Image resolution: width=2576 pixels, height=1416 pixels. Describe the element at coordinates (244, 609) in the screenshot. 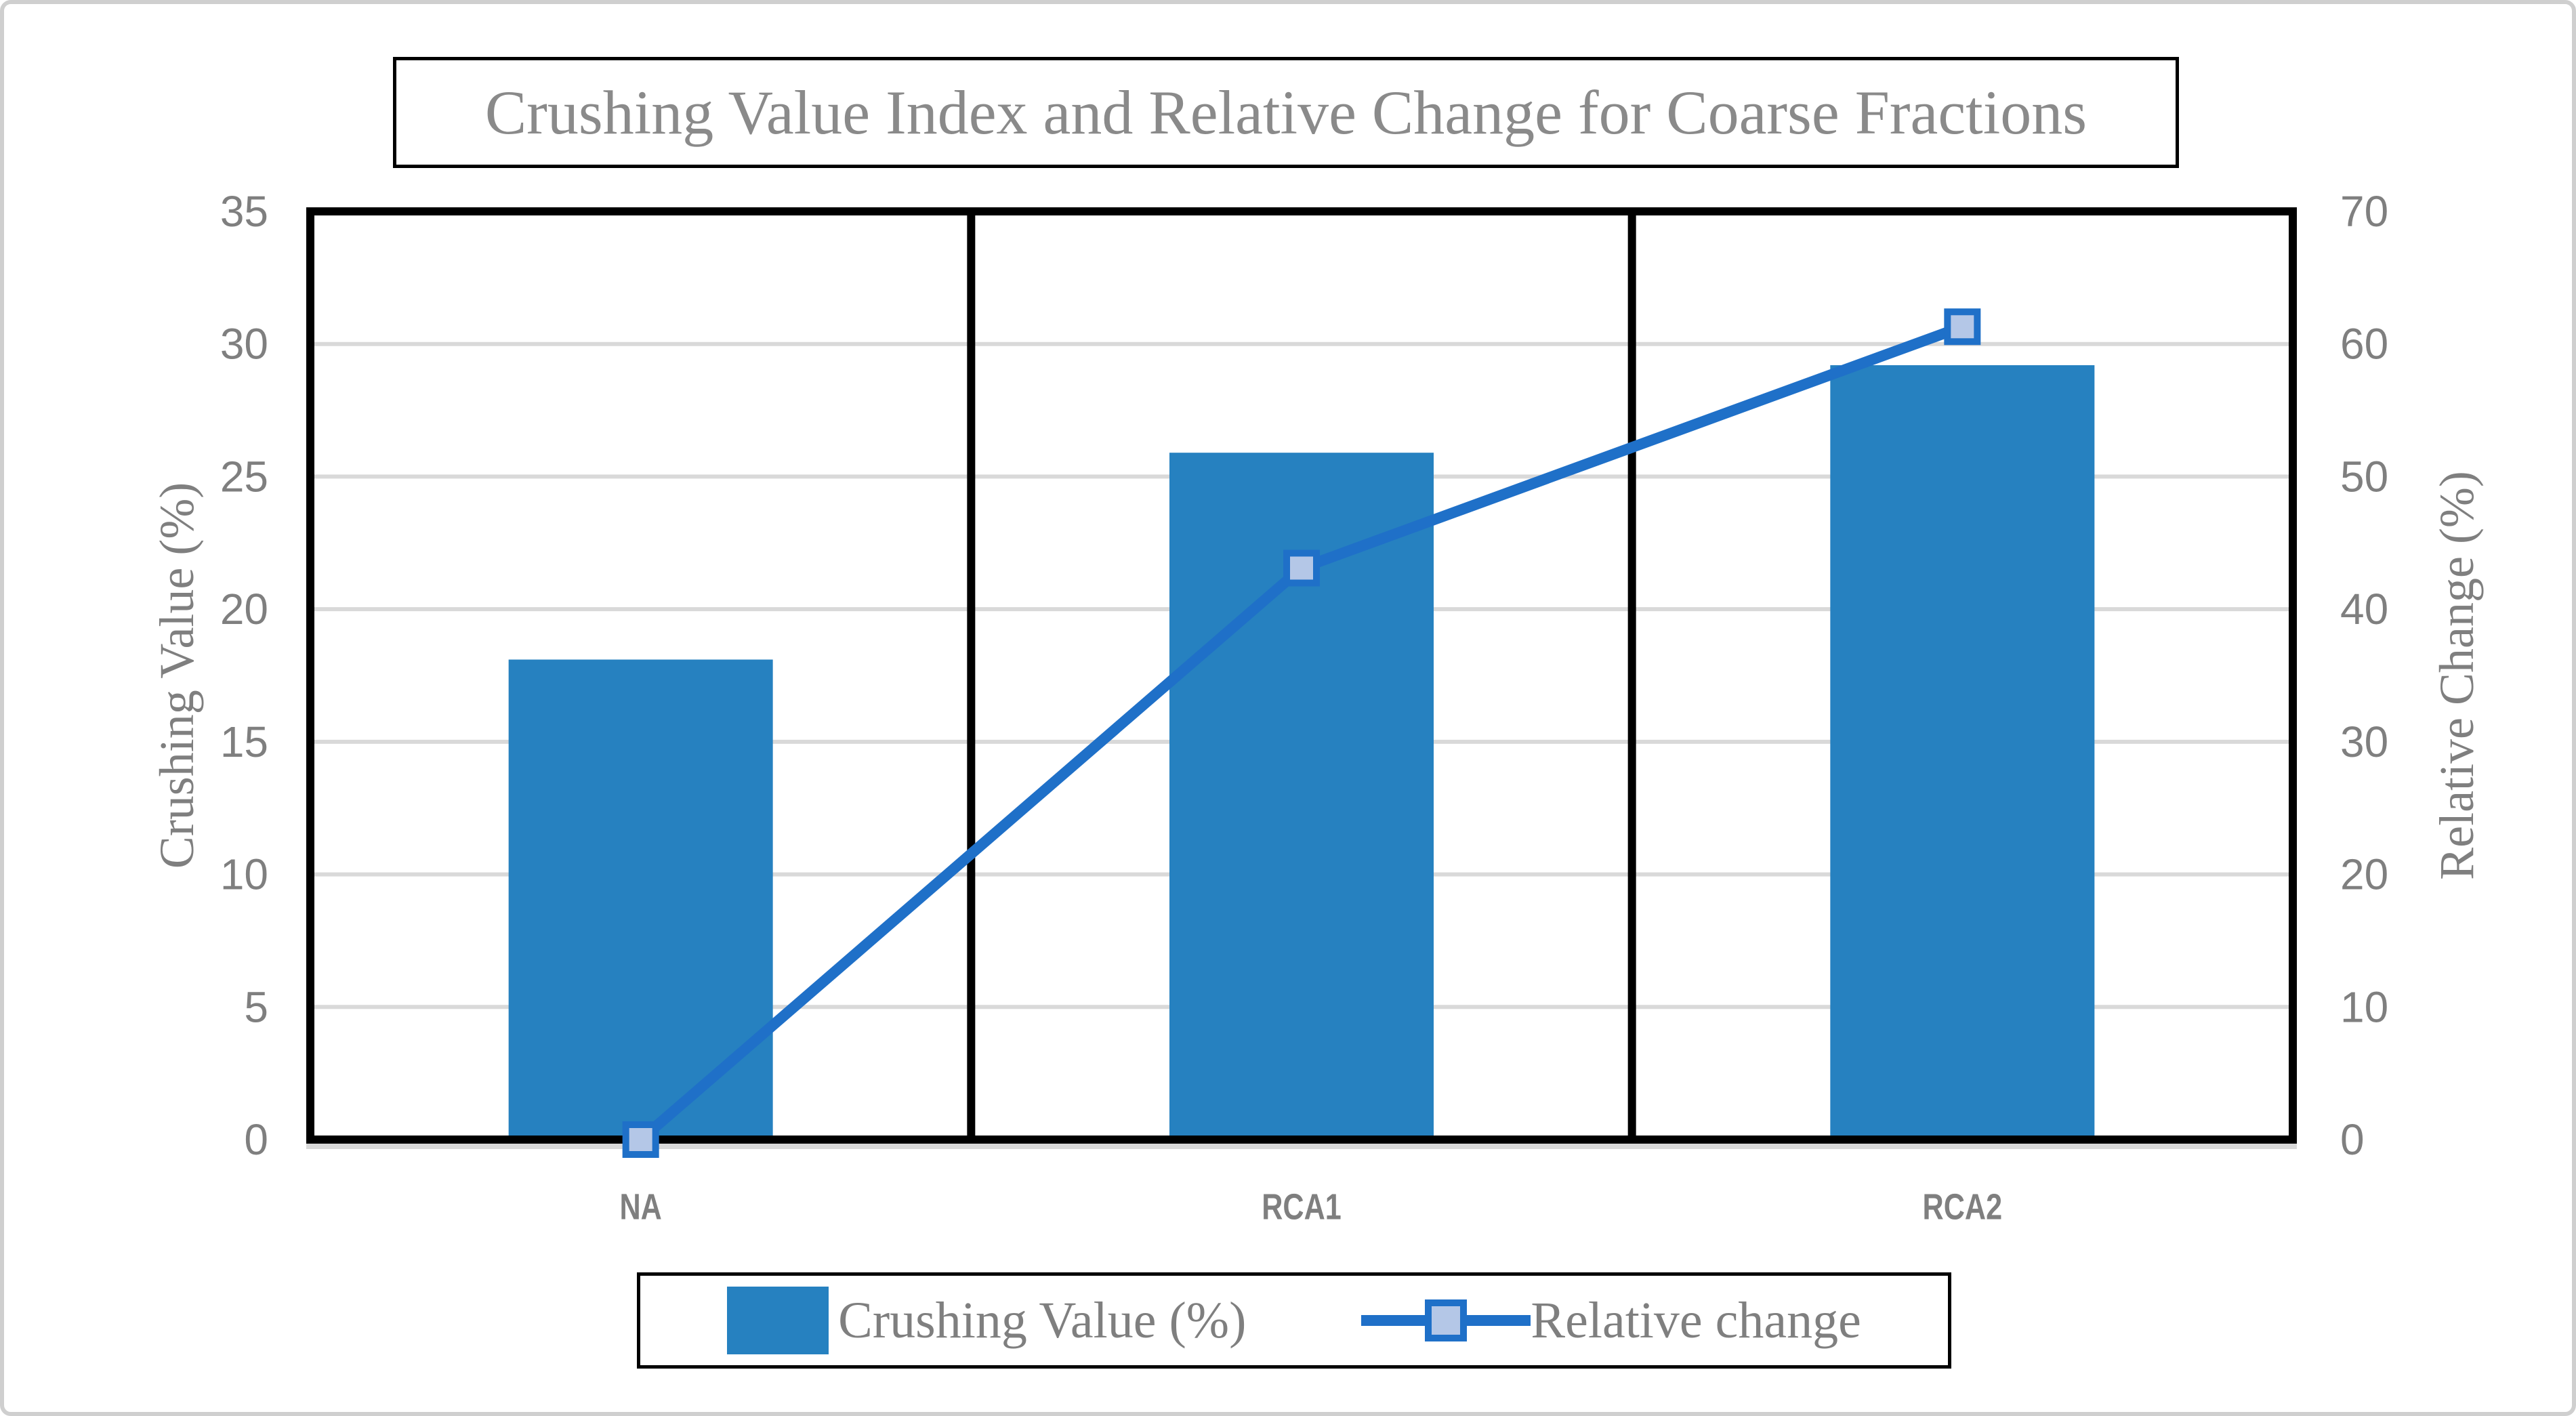

I see `left-tick-label: 20` at that location.